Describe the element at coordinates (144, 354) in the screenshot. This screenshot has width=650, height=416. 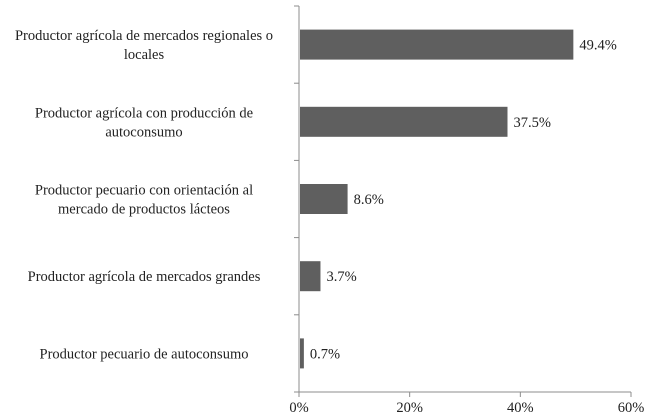
I see `category-label-4: Productor pecuario de autoconsumo` at that location.